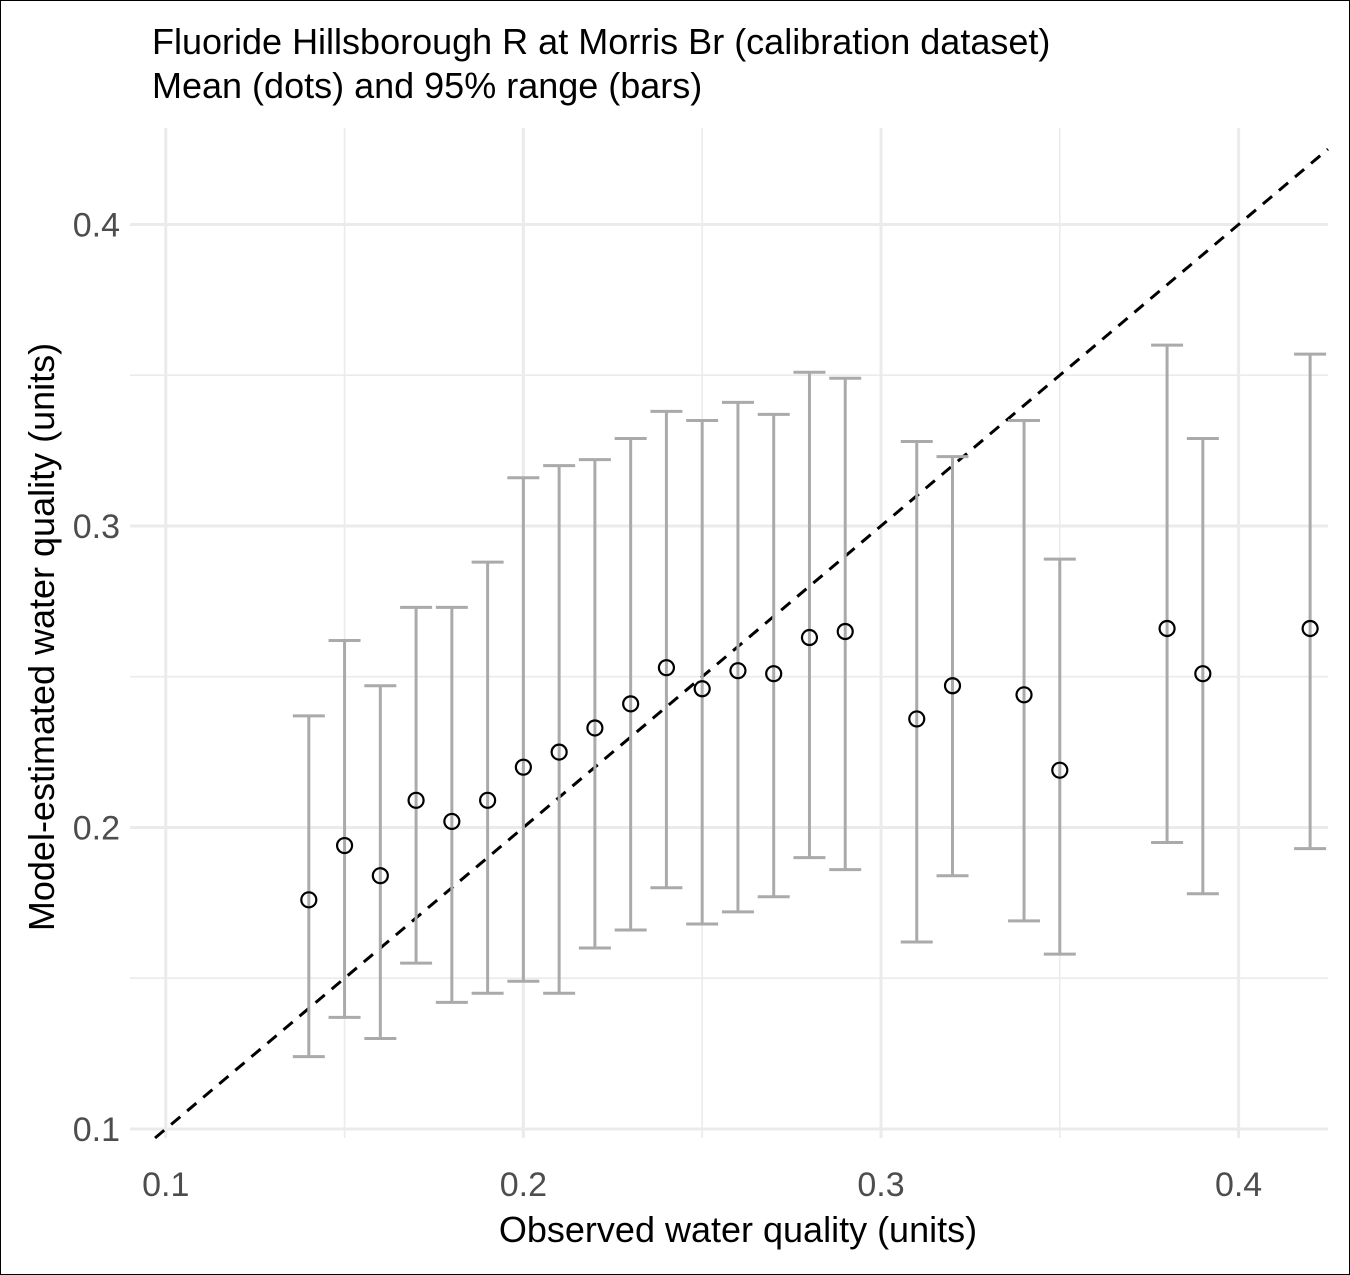  I want to click on chart-subtitle: Mean (dots) and 95% range (bars), so click(427, 85).